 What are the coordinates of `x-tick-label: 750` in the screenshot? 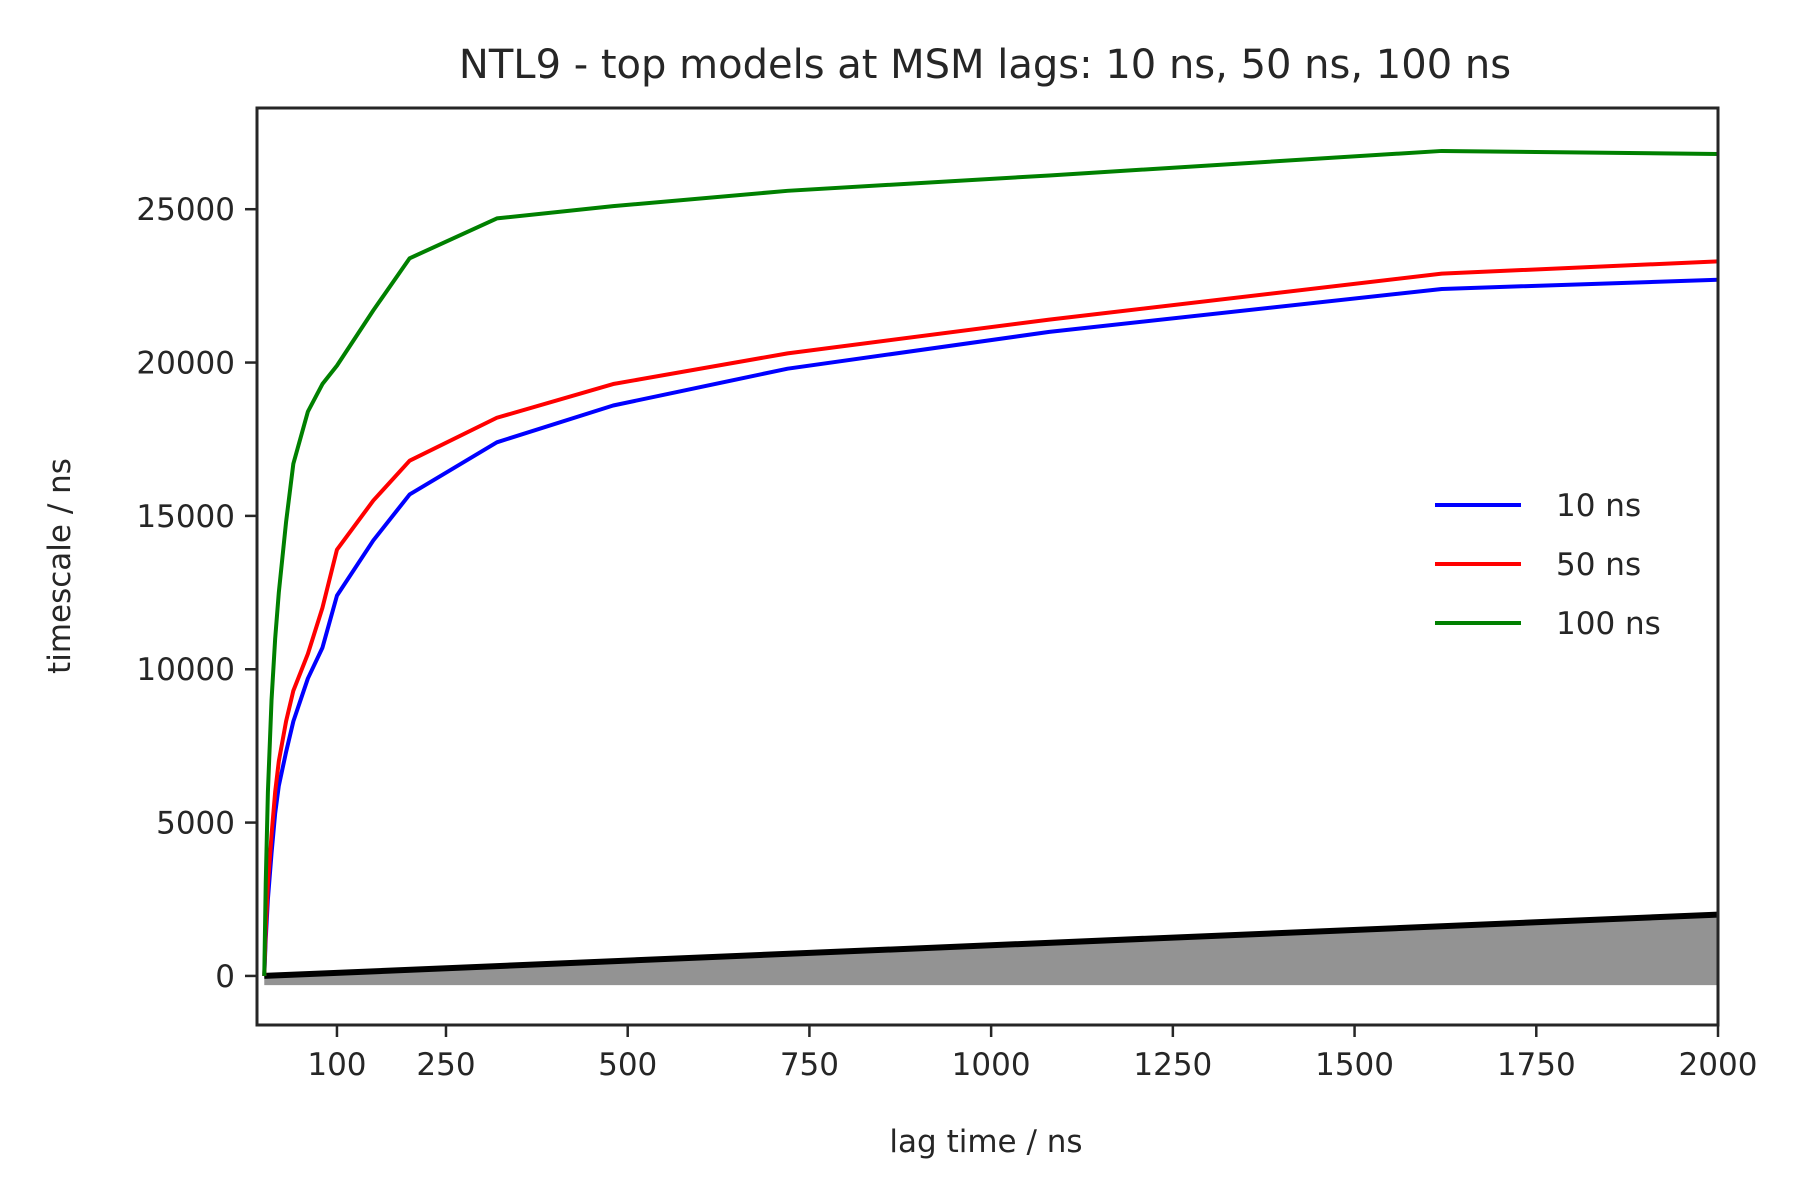 It's located at (809, 1065).